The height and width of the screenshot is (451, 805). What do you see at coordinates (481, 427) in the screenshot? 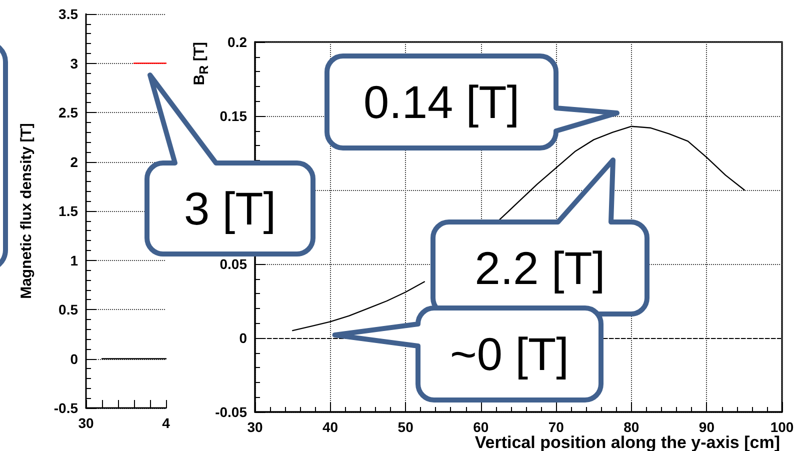
I see `x-tick-label: 60` at bounding box center [481, 427].